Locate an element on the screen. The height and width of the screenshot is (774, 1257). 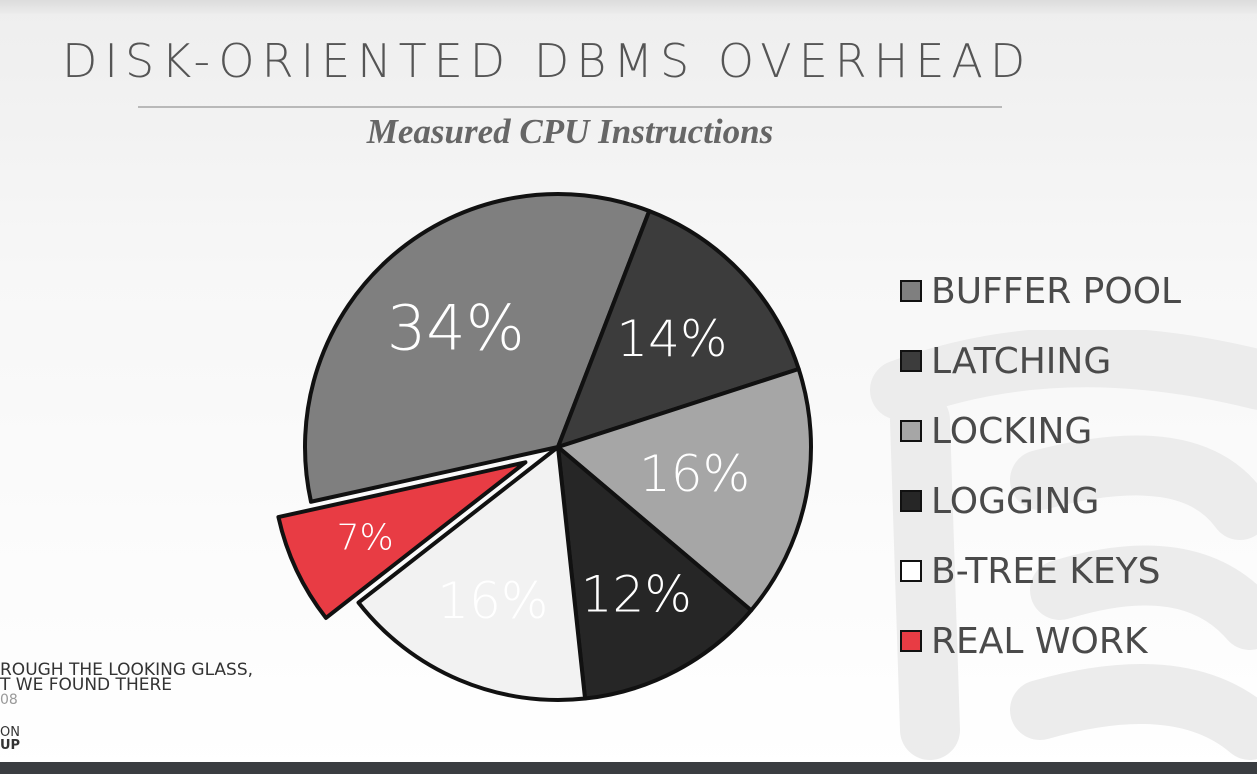
citation-year: 08 is located at coordinates (9, 700).